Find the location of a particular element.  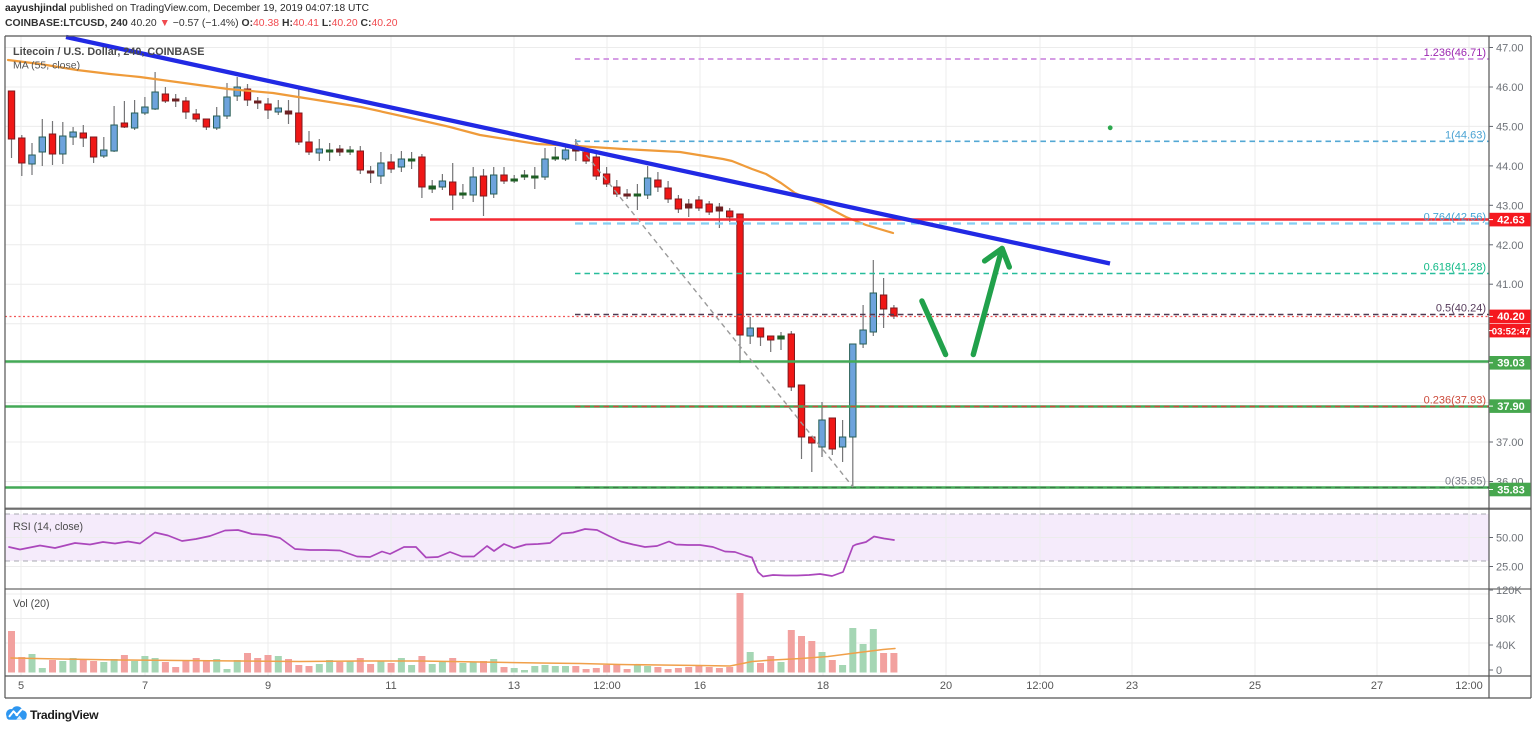

svg-text: 0.618(41.28) is located at coordinates (1455, 268).